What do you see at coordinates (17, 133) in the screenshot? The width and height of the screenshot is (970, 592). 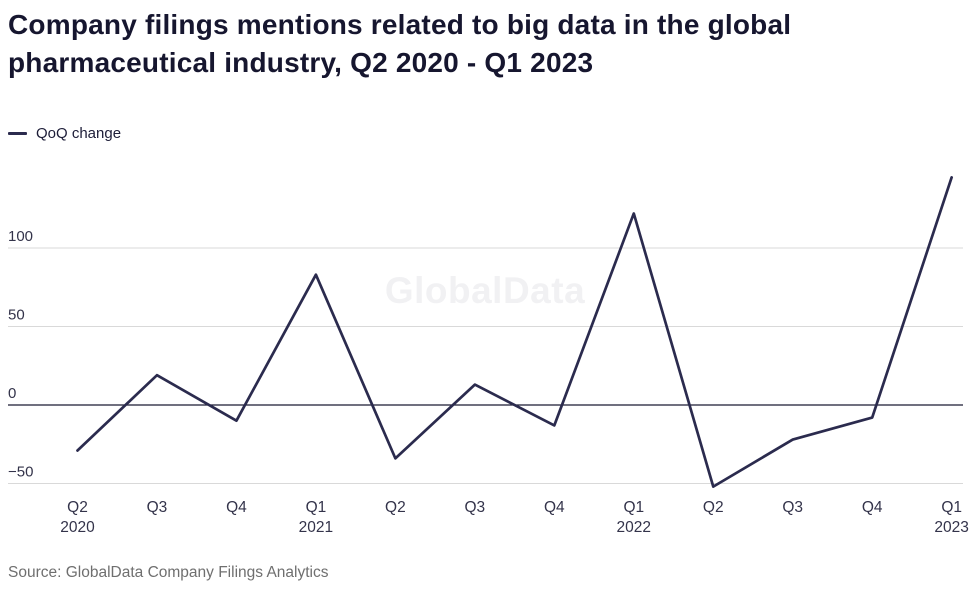 I see `legend-line-swatch` at bounding box center [17, 133].